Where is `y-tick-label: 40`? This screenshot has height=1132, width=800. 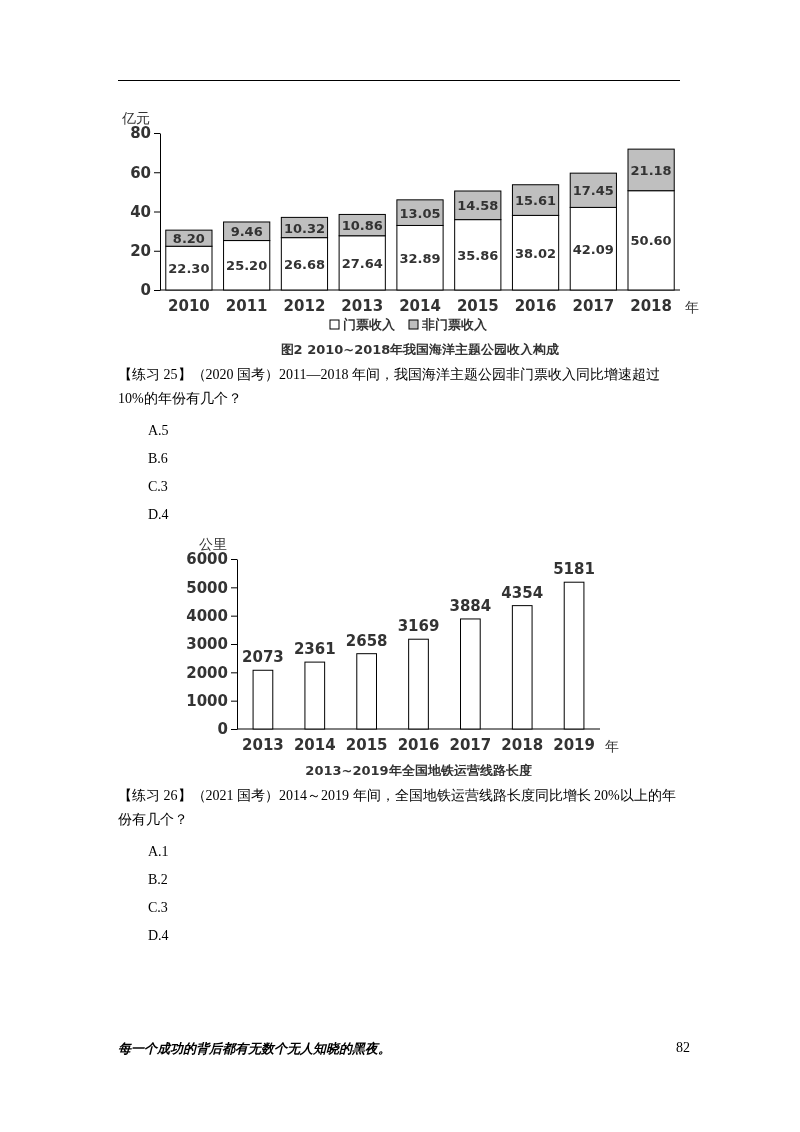
y-tick-label: 40 is located at coordinates (140, 211).